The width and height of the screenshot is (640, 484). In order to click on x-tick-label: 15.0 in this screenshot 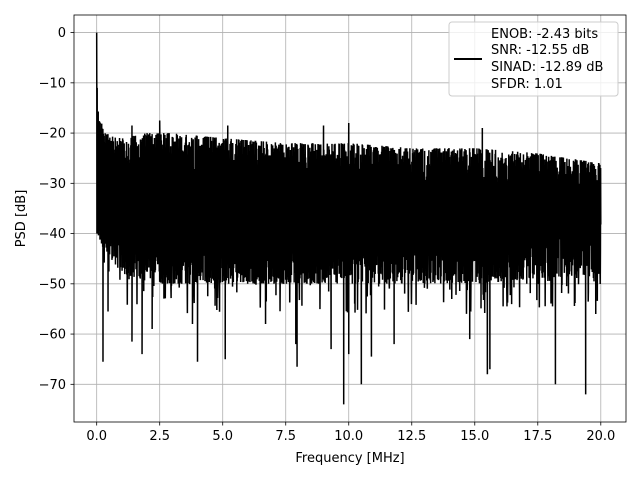, I will do `click(474, 436)`.